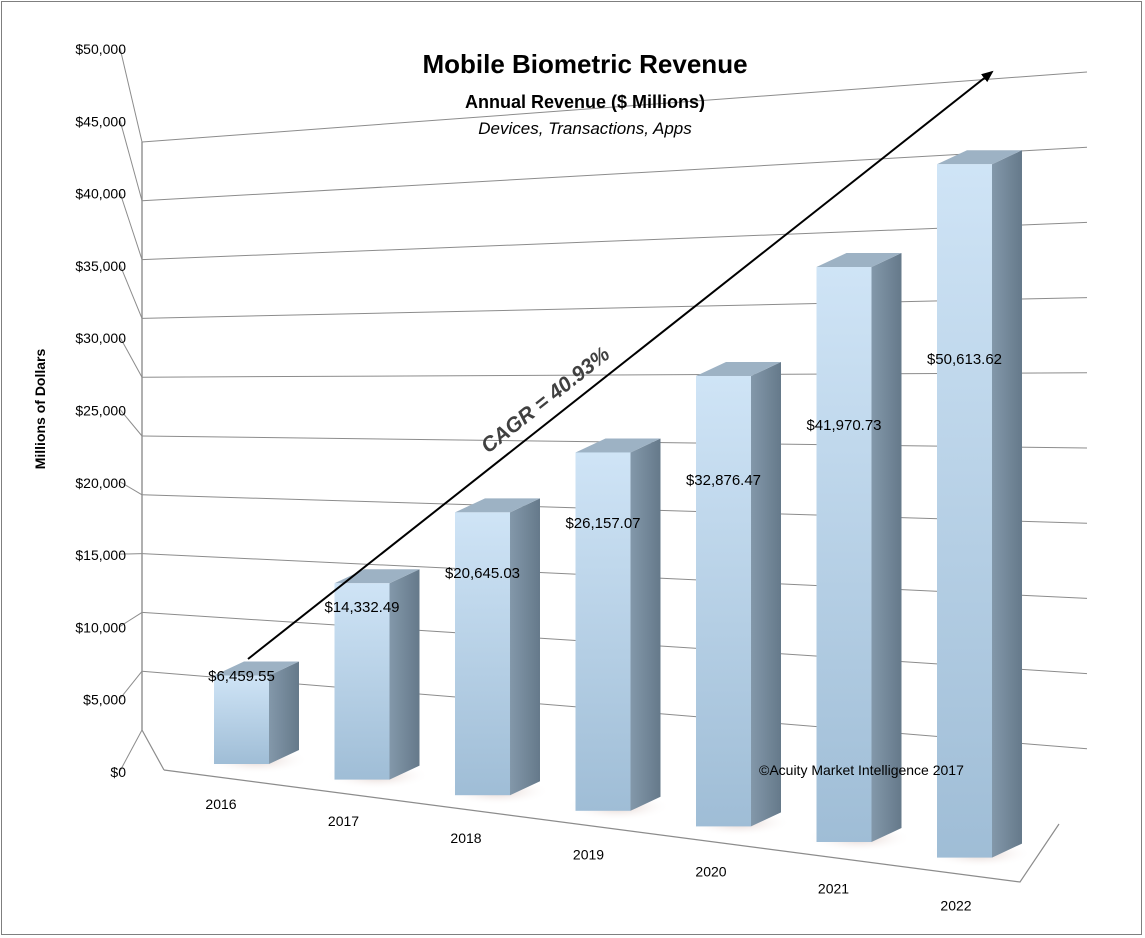 This screenshot has width=1145, height=938. I want to click on bar-2021: $41,970.73, so click(859, 552).